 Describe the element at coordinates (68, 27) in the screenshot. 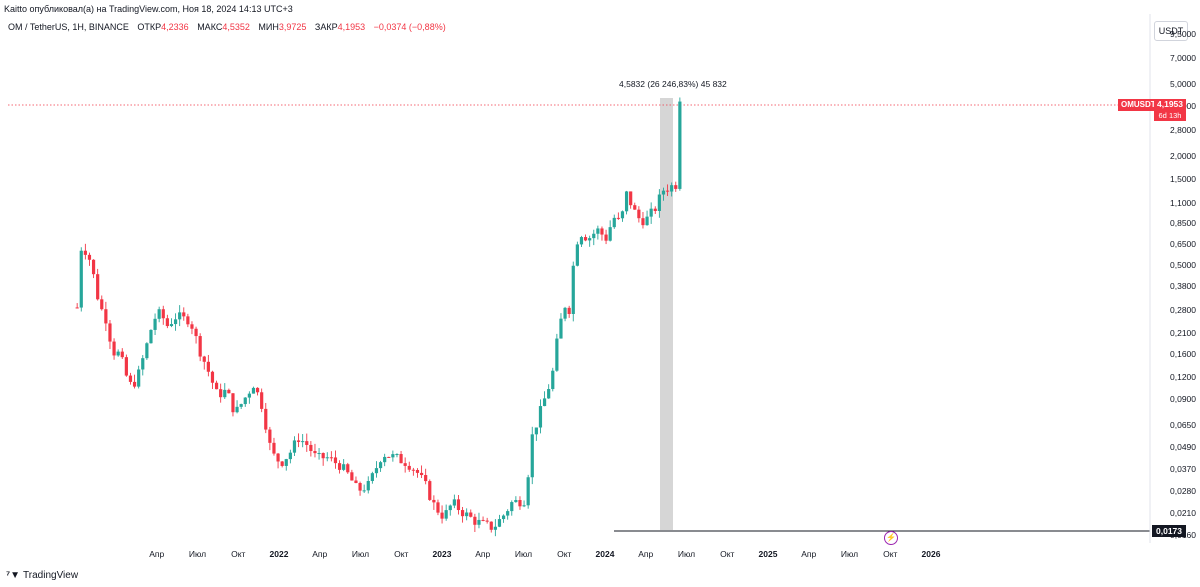

I see `symbol-name: OM / TetherUS, 1H, BINANCE` at that location.